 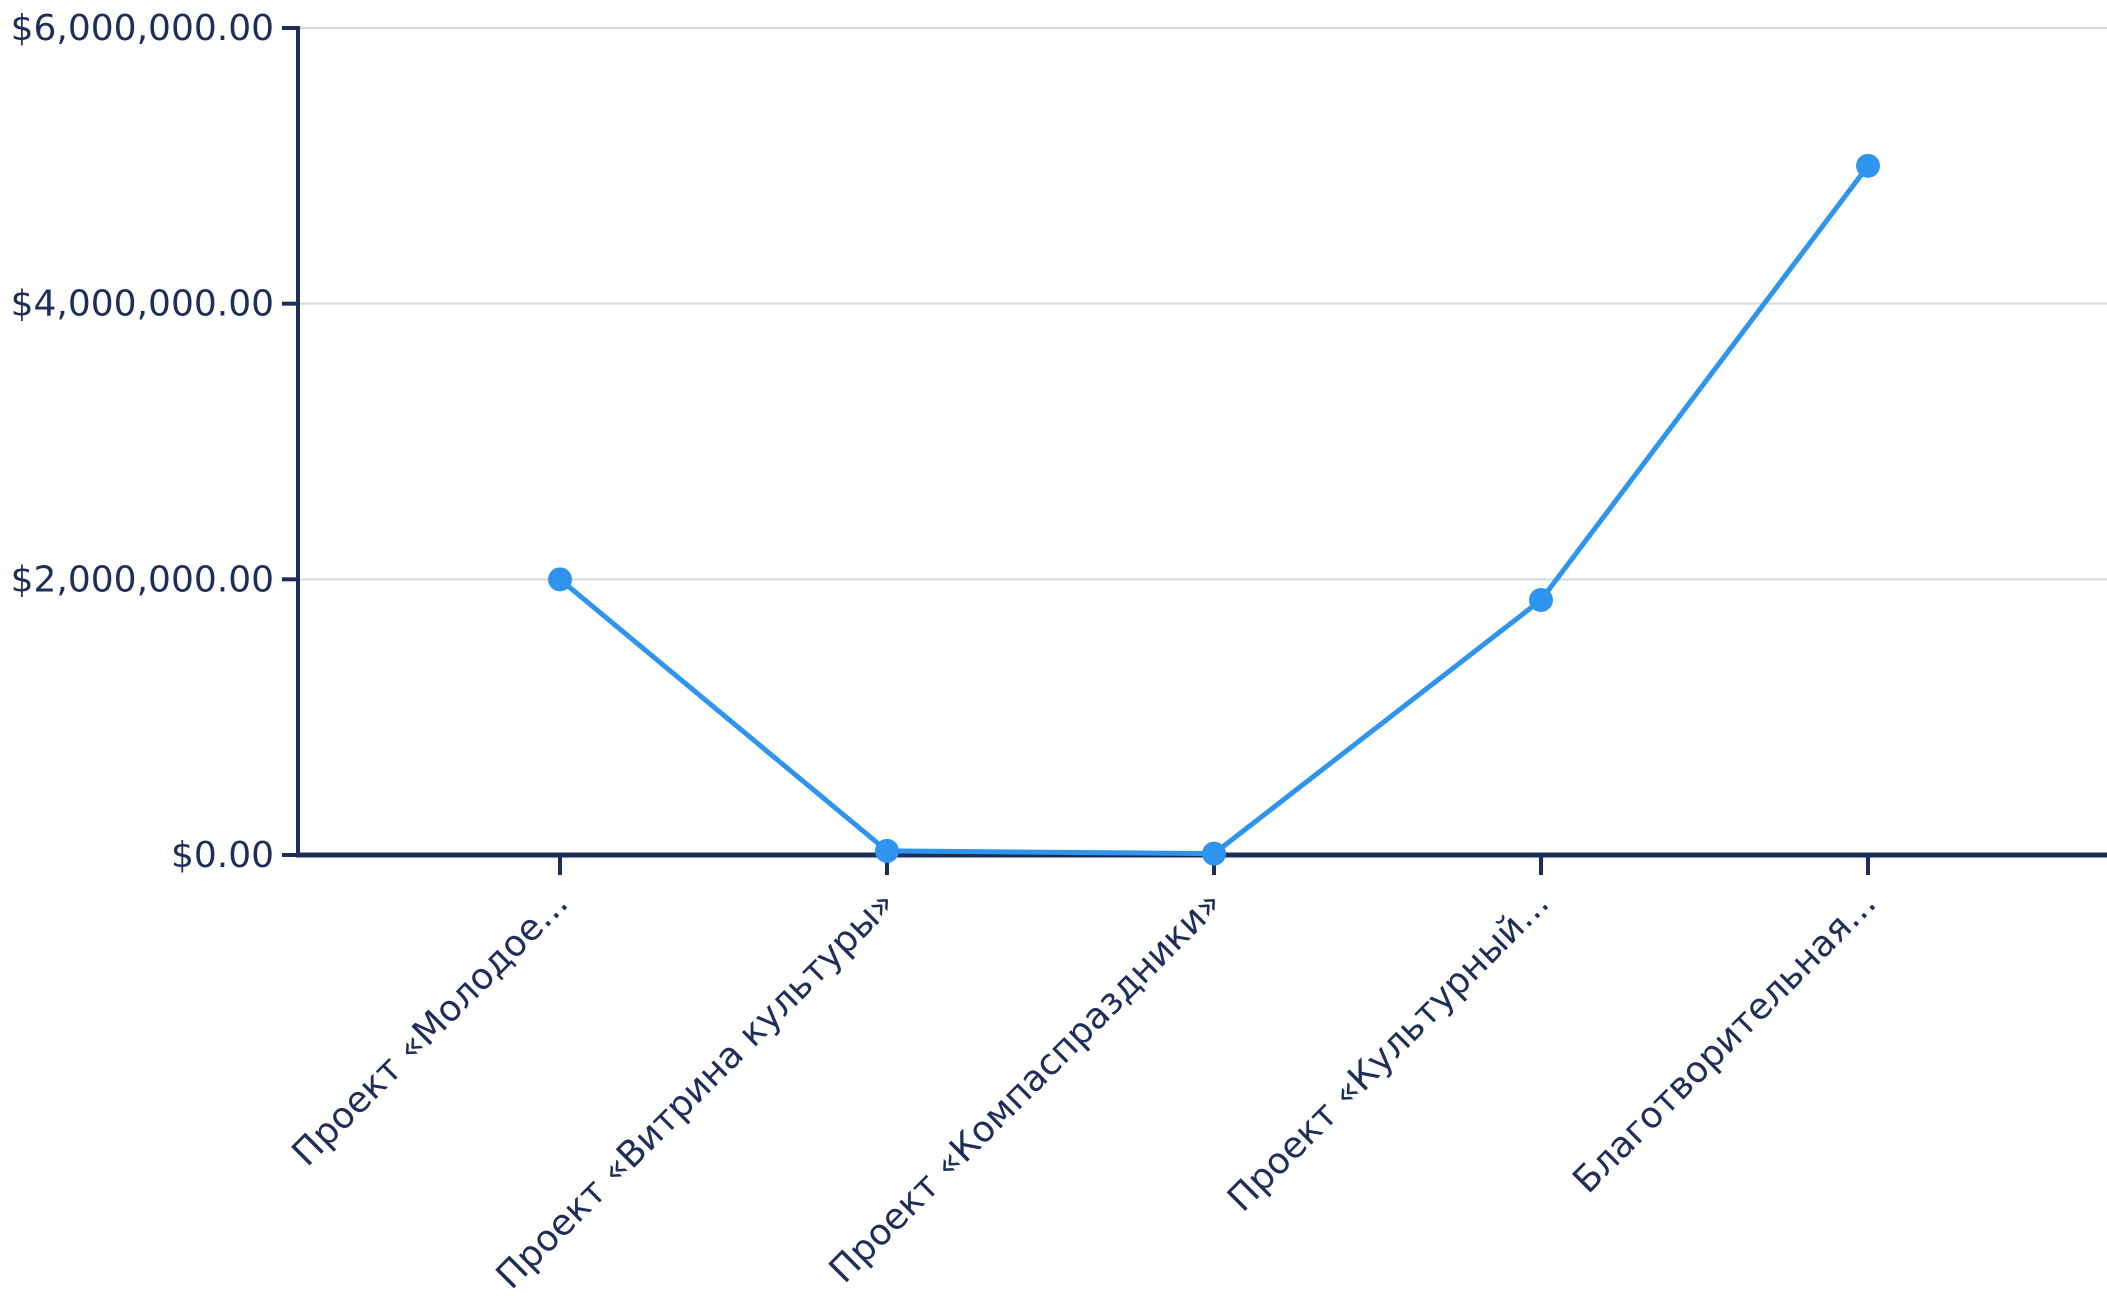 What do you see at coordinates (696, 1089) in the screenshot?
I see `x-tick-label: Проект «Витрина культуры»` at bounding box center [696, 1089].